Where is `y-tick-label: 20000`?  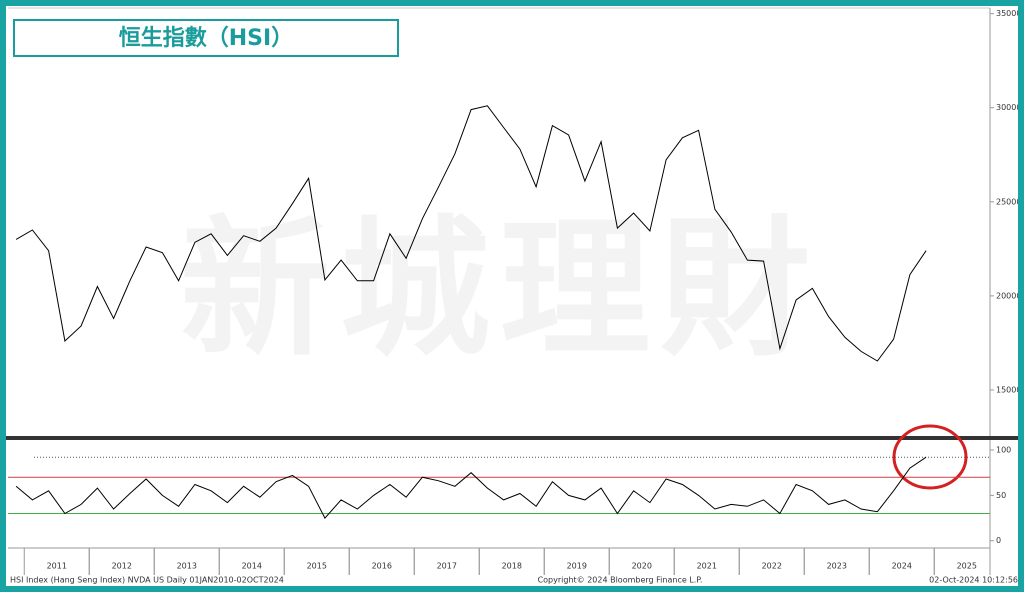
y-tick-label: 20000 is located at coordinates (1008, 295).